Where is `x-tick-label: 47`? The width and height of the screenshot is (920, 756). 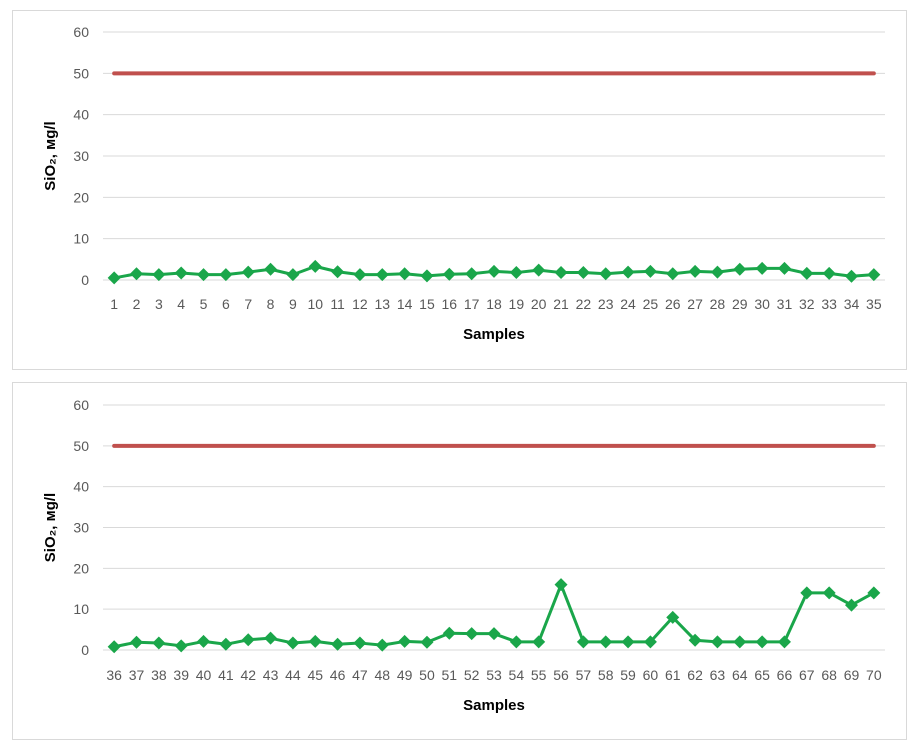 x-tick-label: 47 is located at coordinates (360, 675).